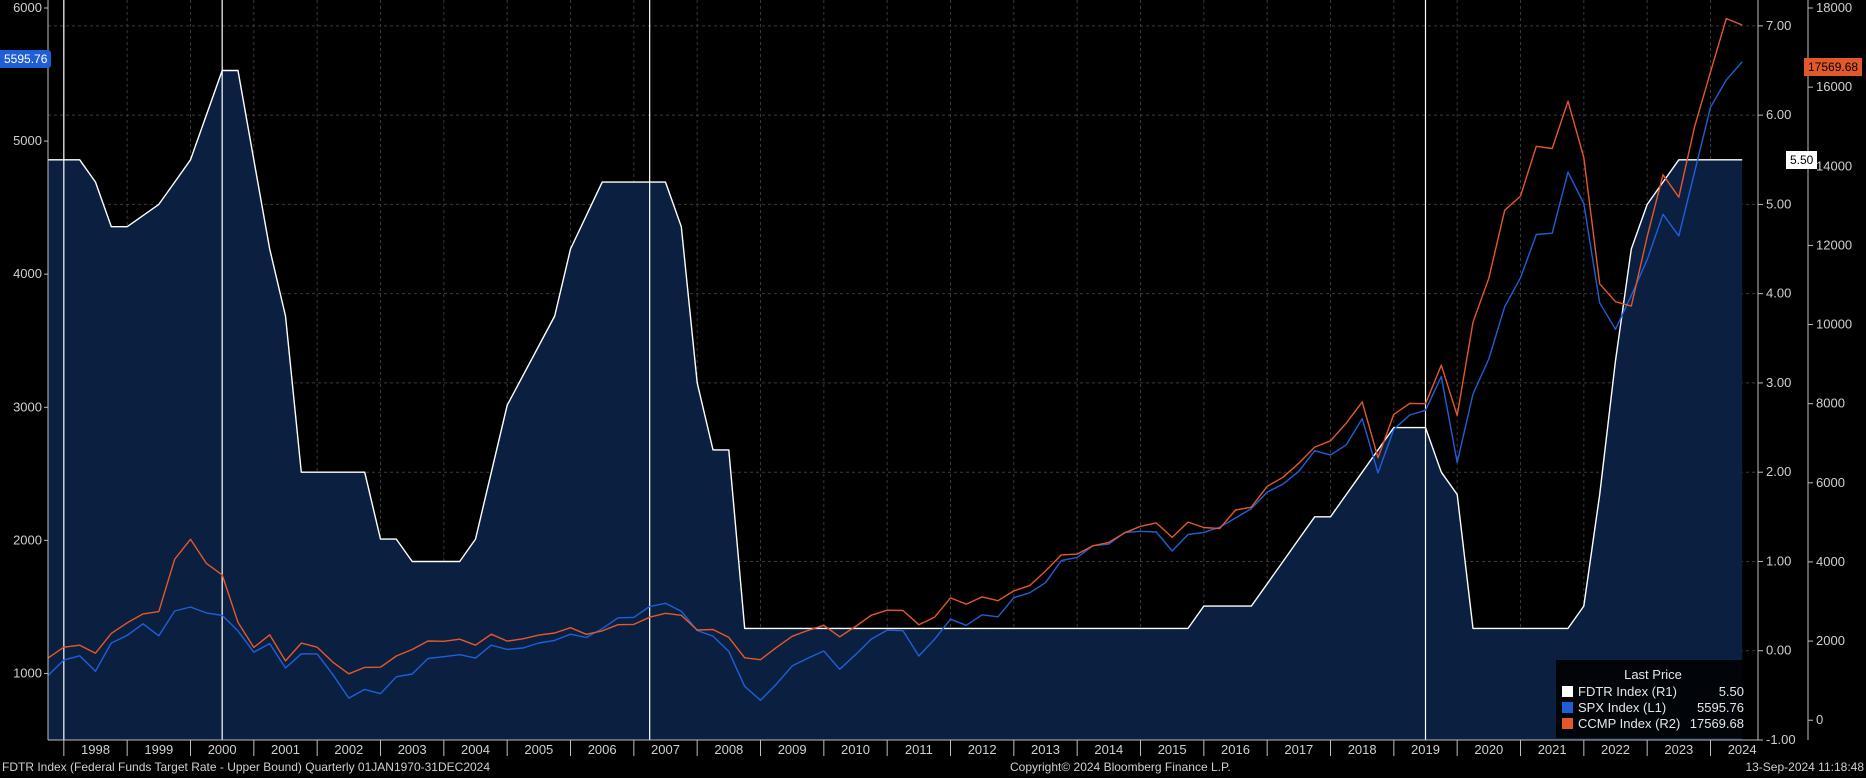  I want to click on right-index-axis-tick-label: 2000, so click(1830, 640).